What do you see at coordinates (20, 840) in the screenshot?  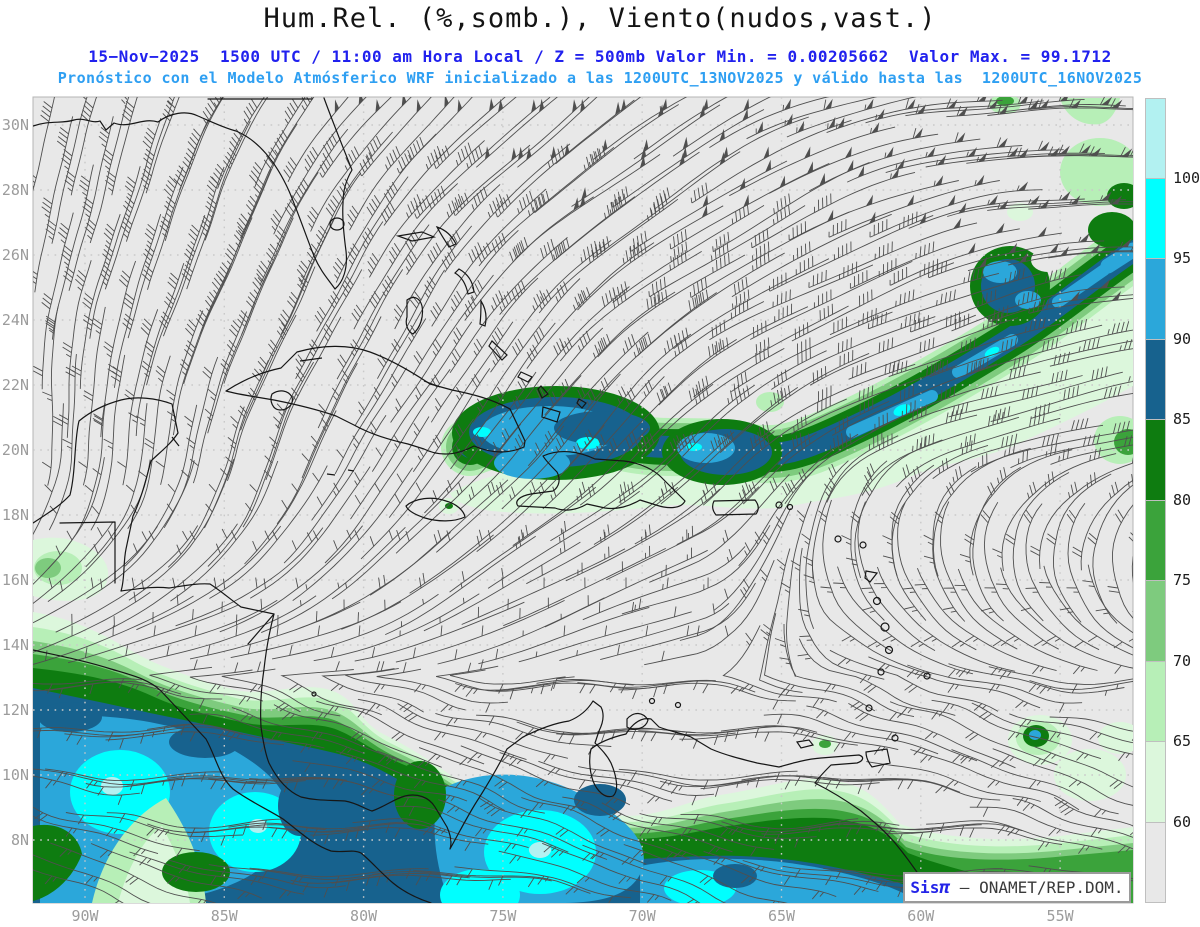 I see `svg-text: 8N` at bounding box center [20, 840].